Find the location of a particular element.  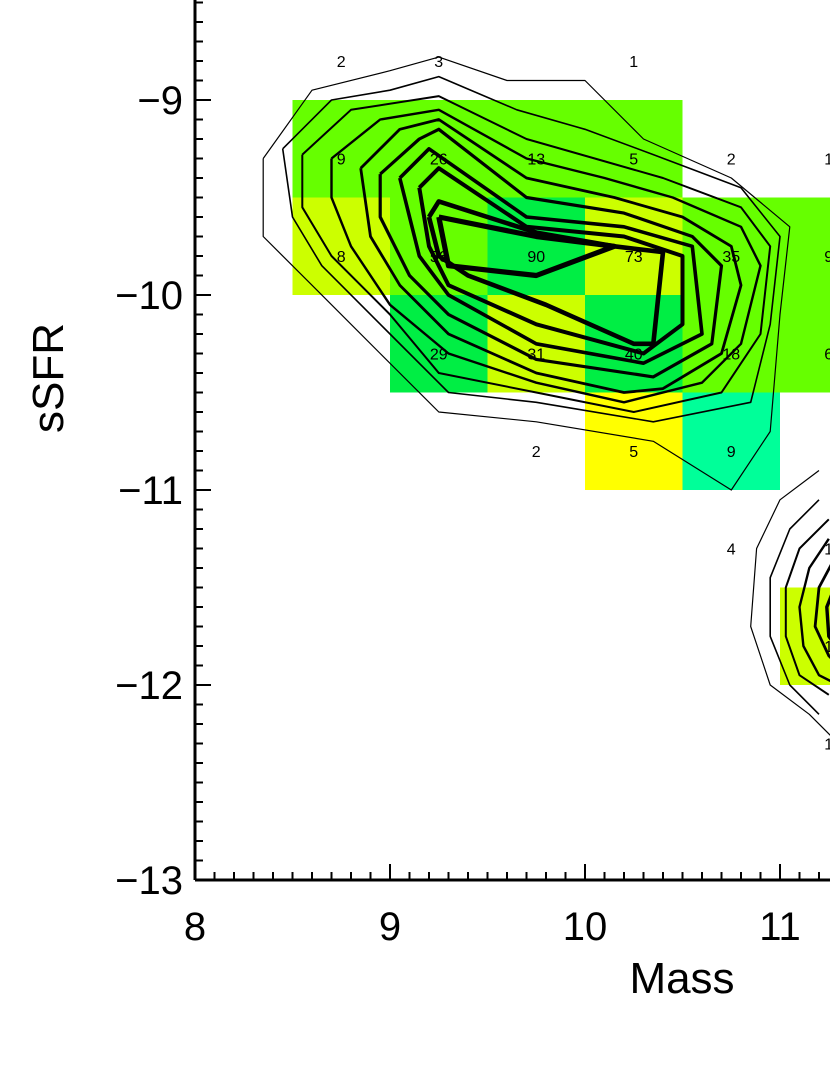

y-tick-label: −10 is located at coordinates (149, 296).